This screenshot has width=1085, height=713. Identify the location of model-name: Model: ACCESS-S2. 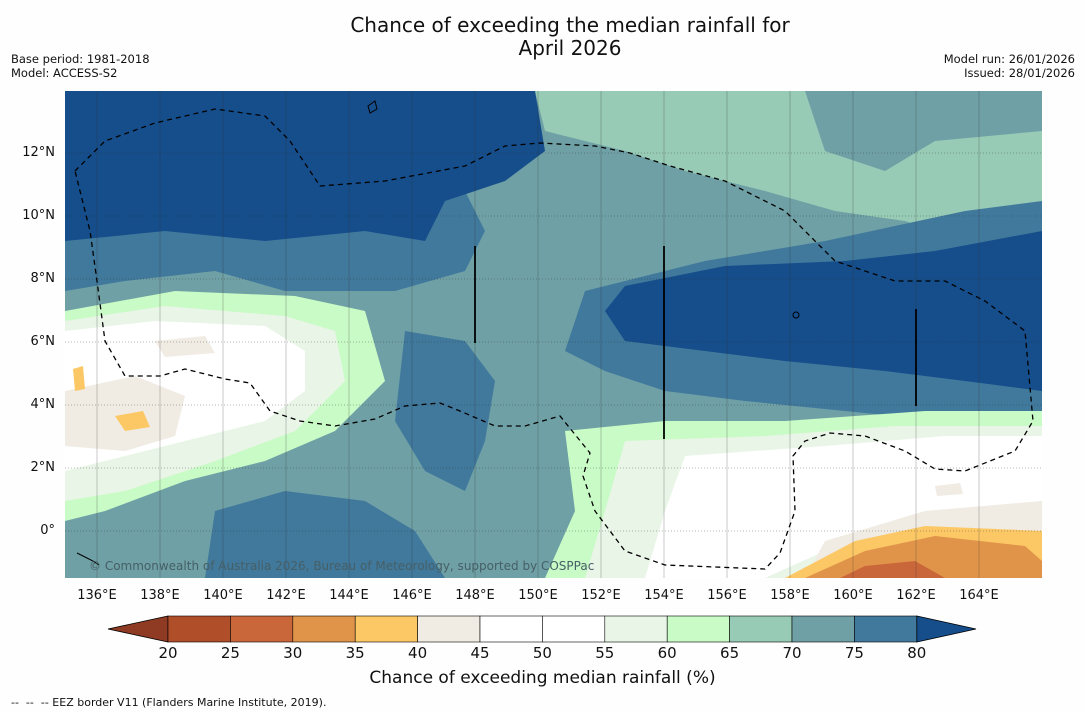
(64, 73).